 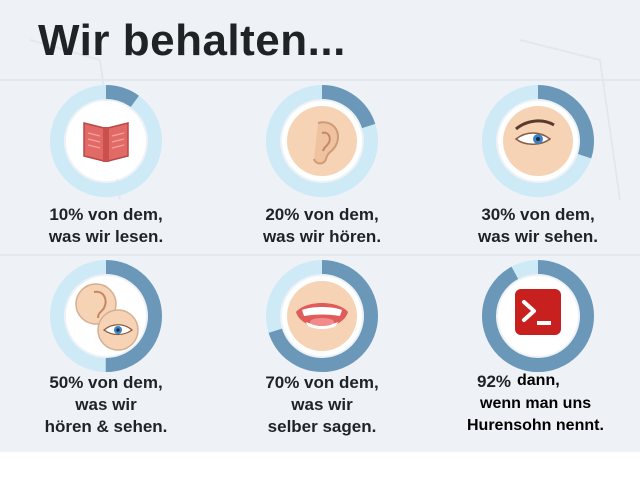 I want to click on ring-chart-seeing, so click(x=538, y=141).